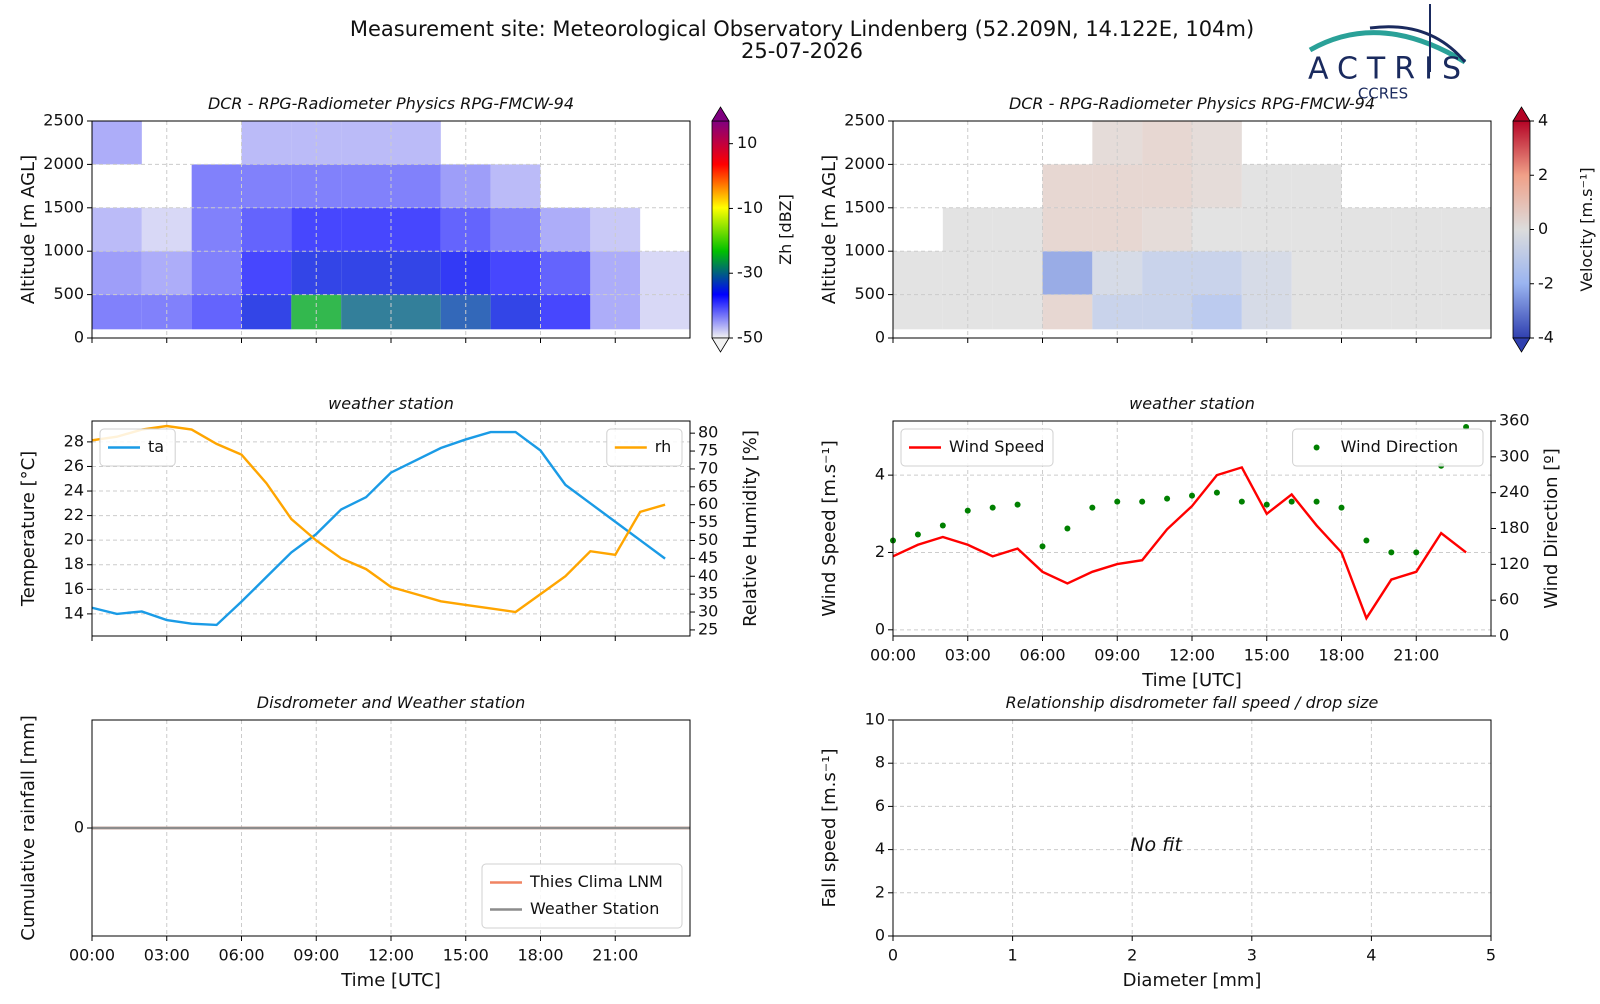 This screenshot has width=1600, height=1004. I want to click on y-axis-label: Fall speed [m.s⁻¹], so click(829, 828).